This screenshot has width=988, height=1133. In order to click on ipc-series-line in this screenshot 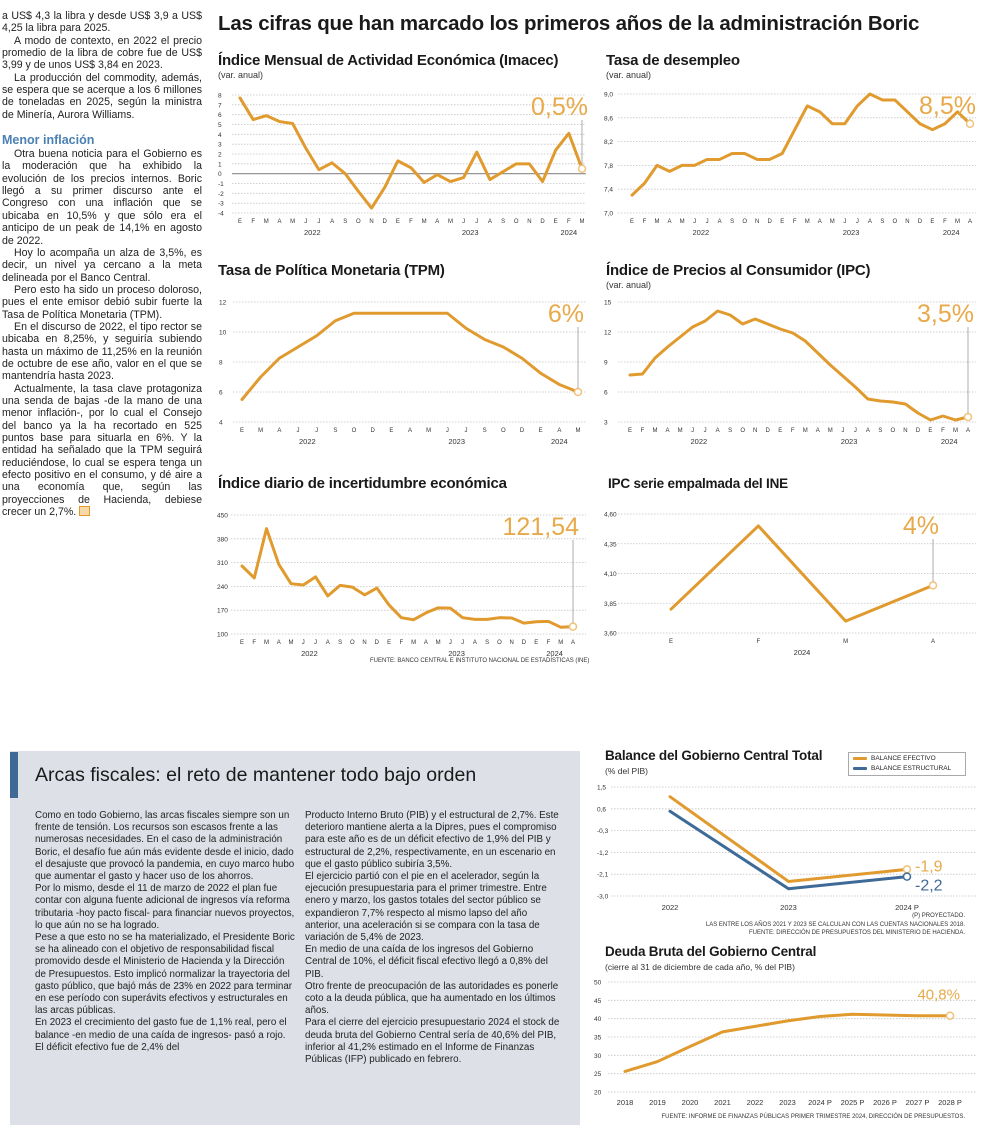, I will do `click(799, 365)`.